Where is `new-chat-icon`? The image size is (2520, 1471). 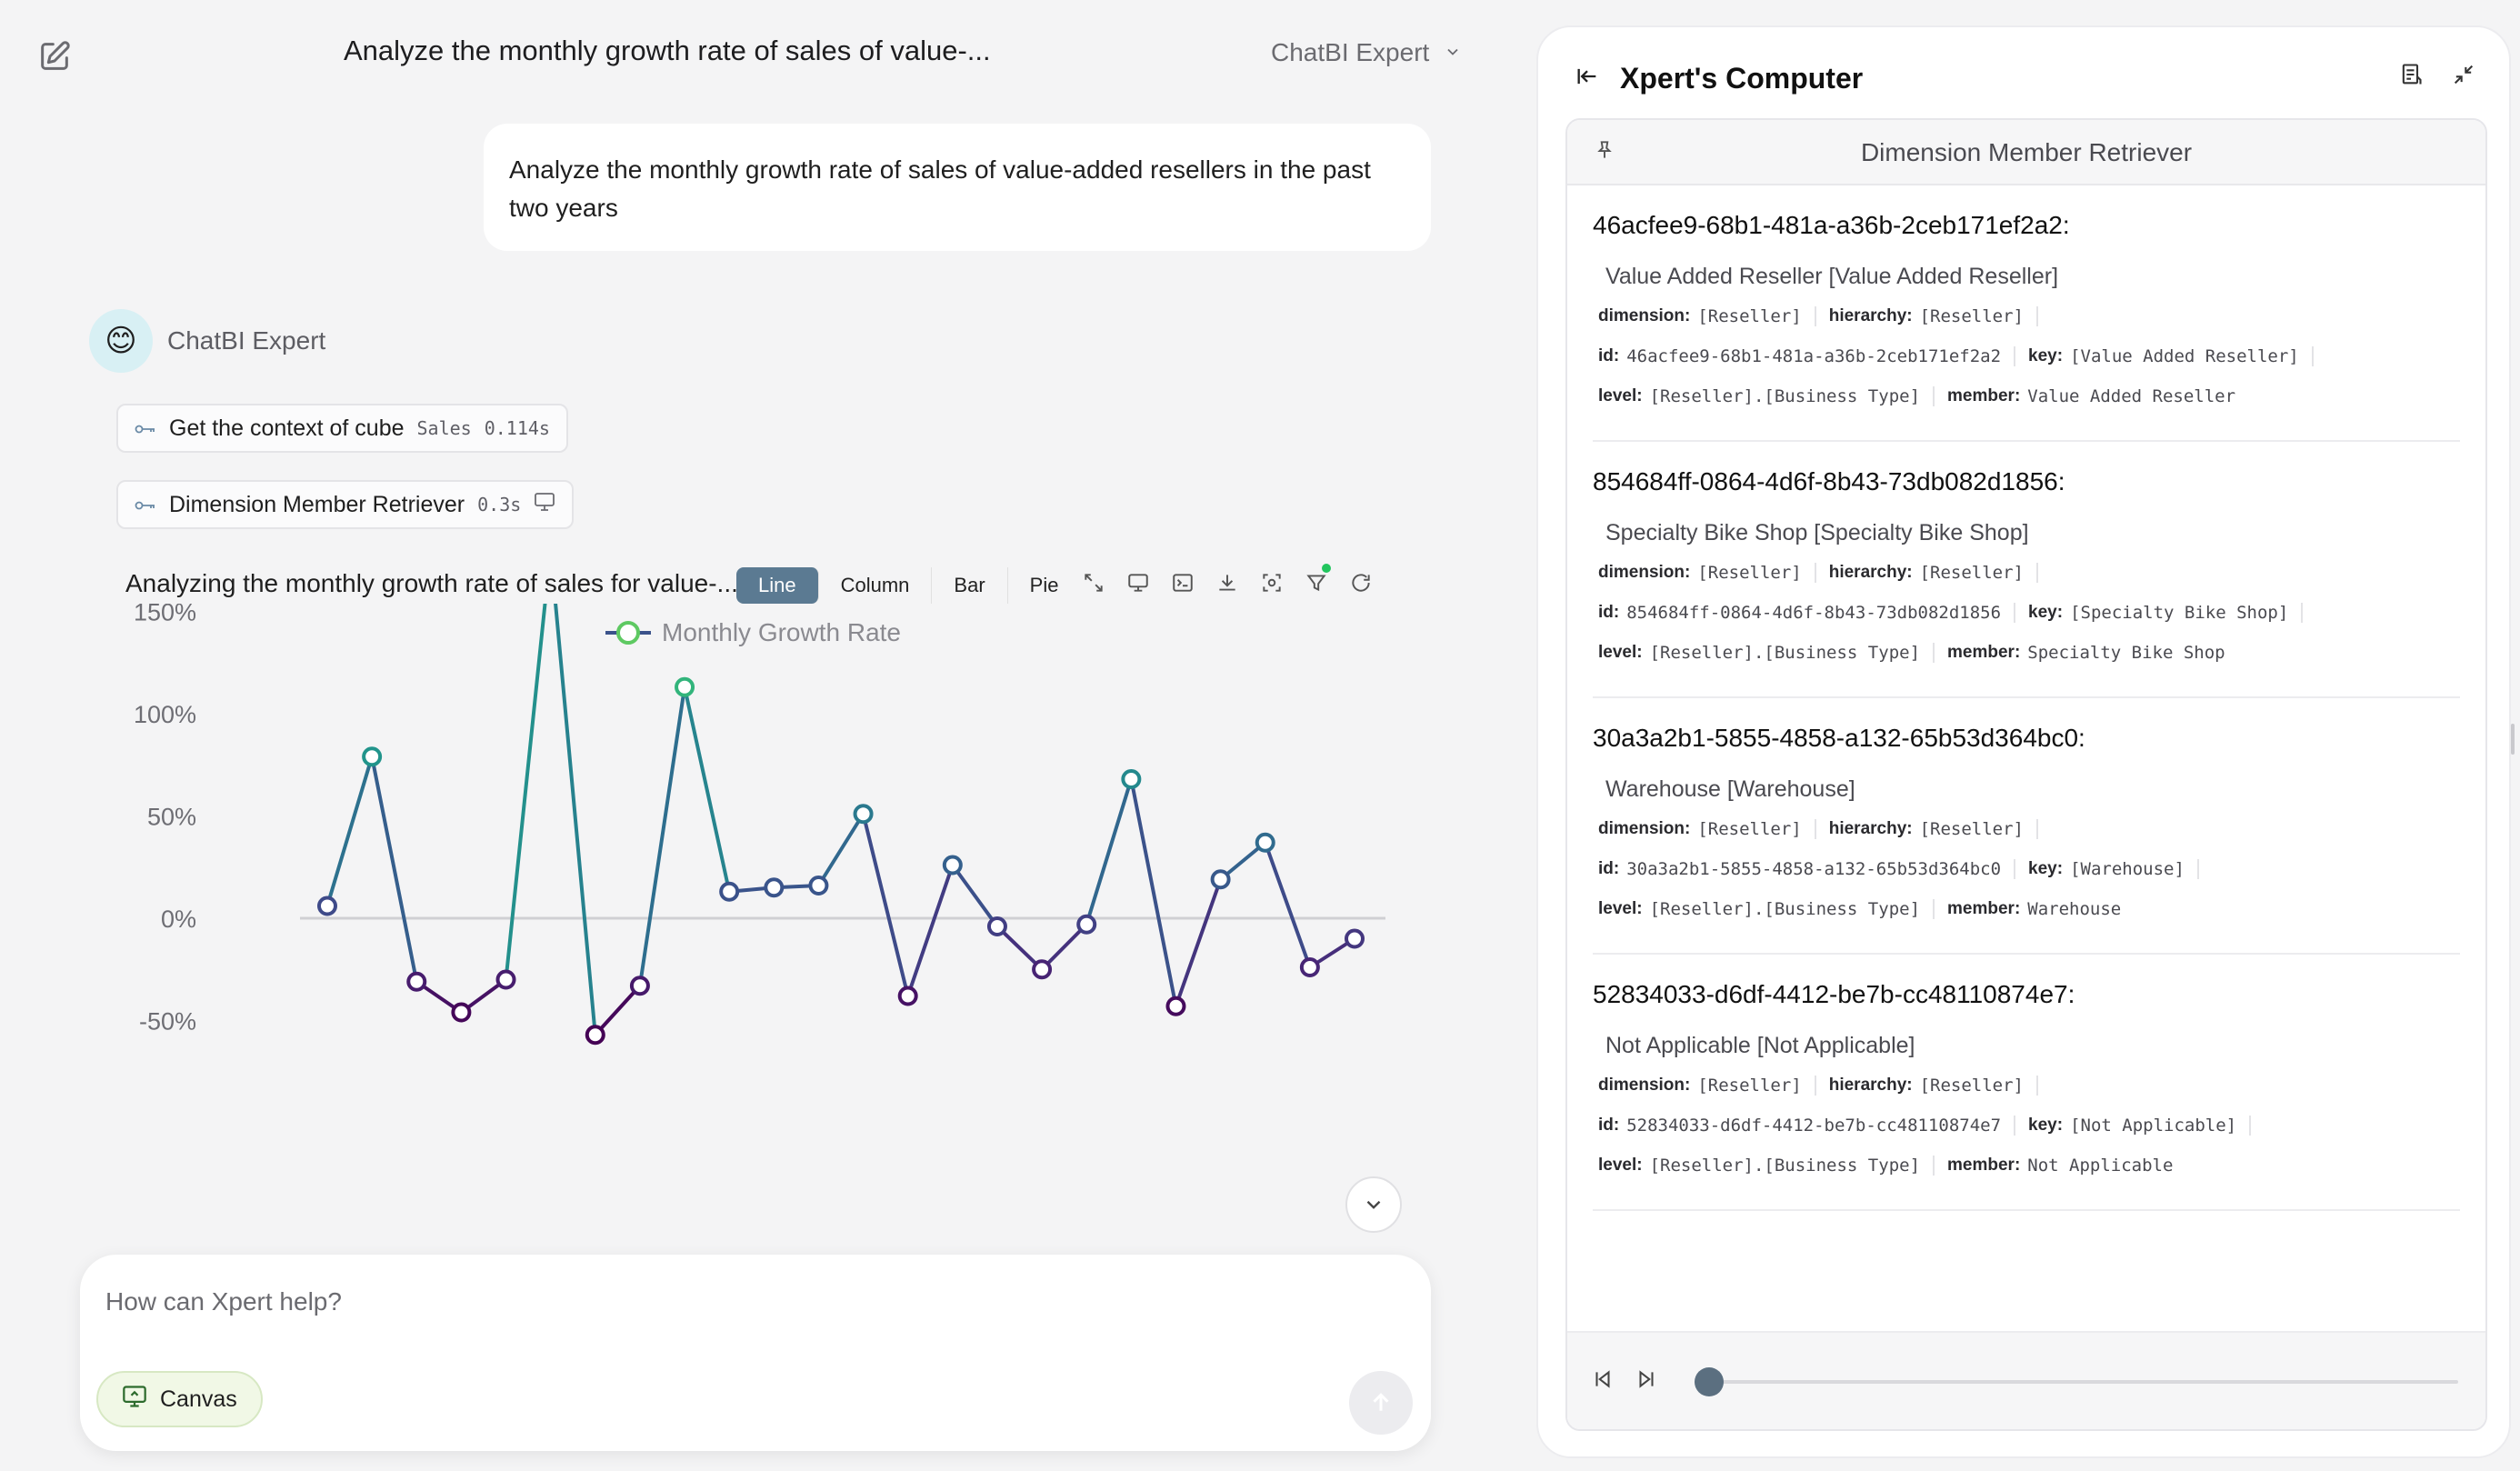
new-chat-icon is located at coordinates (54, 56).